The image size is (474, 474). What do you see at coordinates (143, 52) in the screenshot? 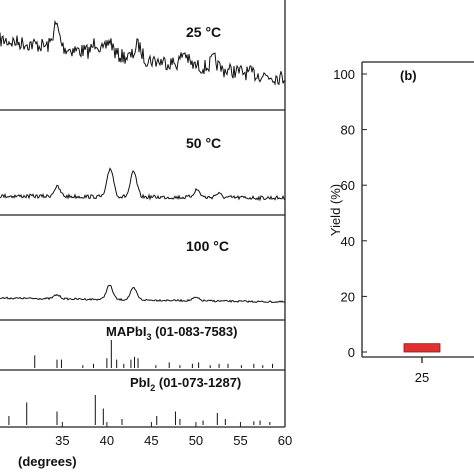
I see `xrd-trace-25c` at bounding box center [143, 52].